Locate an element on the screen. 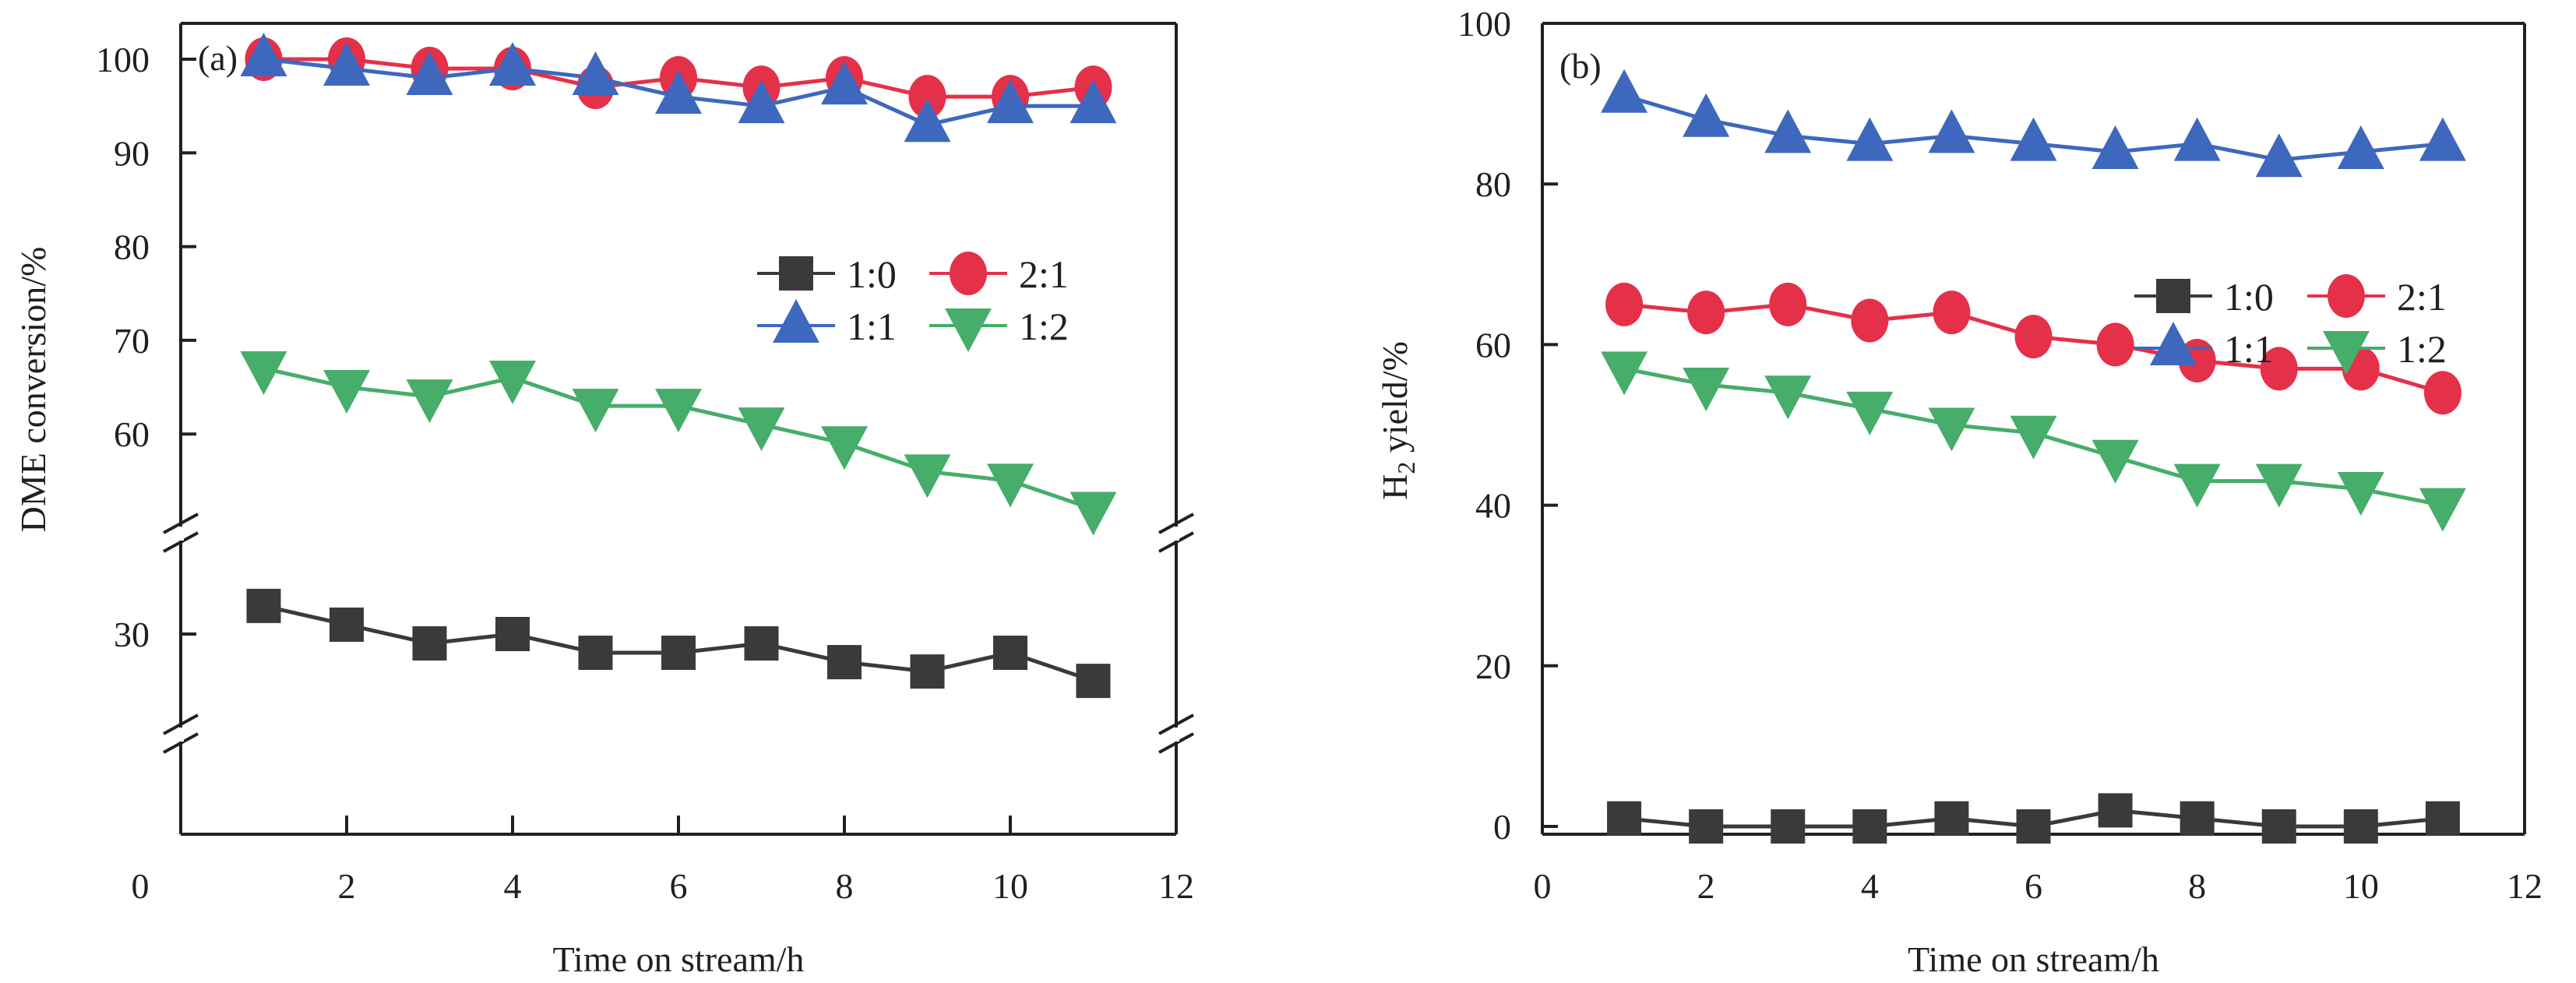 The width and height of the screenshot is (2576, 983). legend-label: 1:1 is located at coordinates (2249, 349).